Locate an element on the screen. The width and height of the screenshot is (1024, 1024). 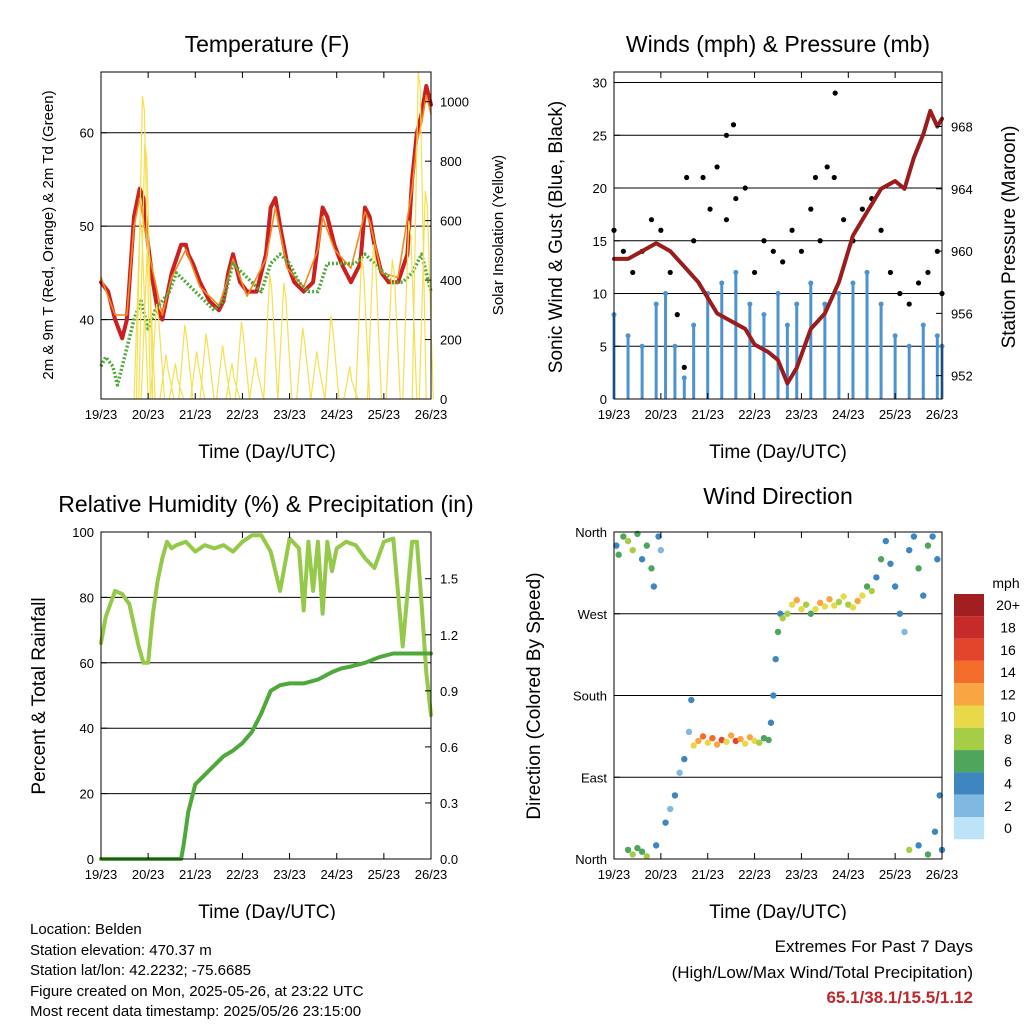
direction-ylabel-left: Direction (Colored By Speed) is located at coordinates (534, 695).